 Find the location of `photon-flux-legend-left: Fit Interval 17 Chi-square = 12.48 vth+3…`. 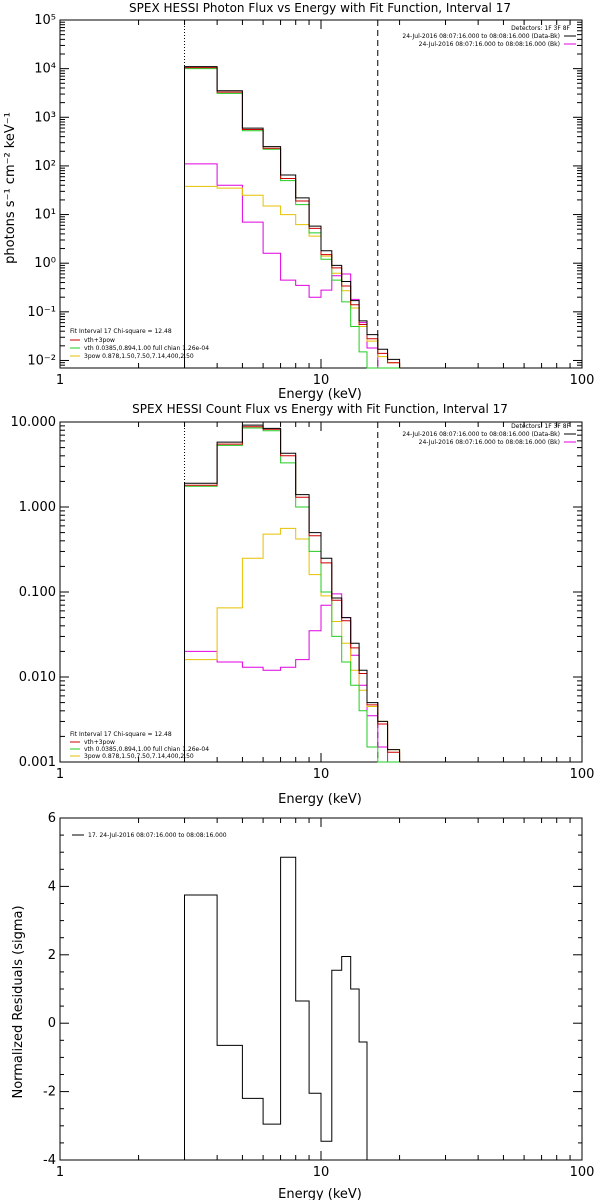

photon-flux-legend-left: Fit Interval 17 Chi-square = 12.48 vth+3… is located at coordinates (139, 344).